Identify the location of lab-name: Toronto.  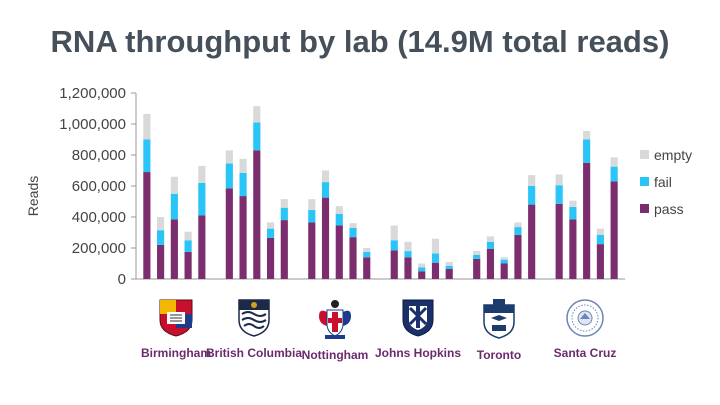
(499, 355).